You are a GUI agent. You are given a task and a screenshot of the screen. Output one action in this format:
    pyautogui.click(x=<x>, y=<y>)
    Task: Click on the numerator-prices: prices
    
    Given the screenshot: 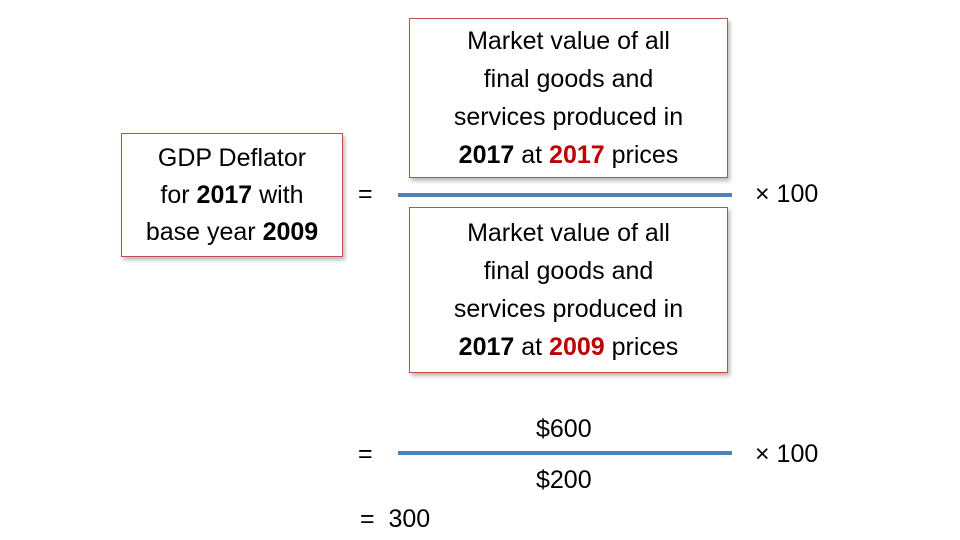 What is the action you would take?
    pyautogui.click(x=641, y=155)
    